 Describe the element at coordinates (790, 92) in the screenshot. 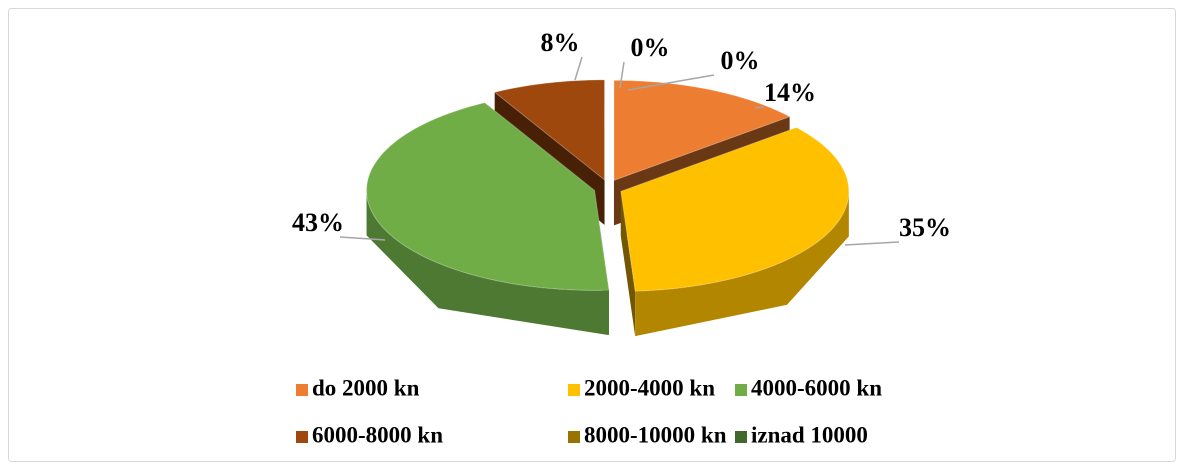

I see `data-label: 14%` at that location.